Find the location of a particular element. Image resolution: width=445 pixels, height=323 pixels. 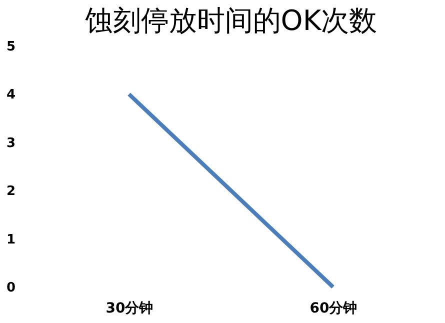

y-tick-label: 1 is located at coordinates (11, 240).